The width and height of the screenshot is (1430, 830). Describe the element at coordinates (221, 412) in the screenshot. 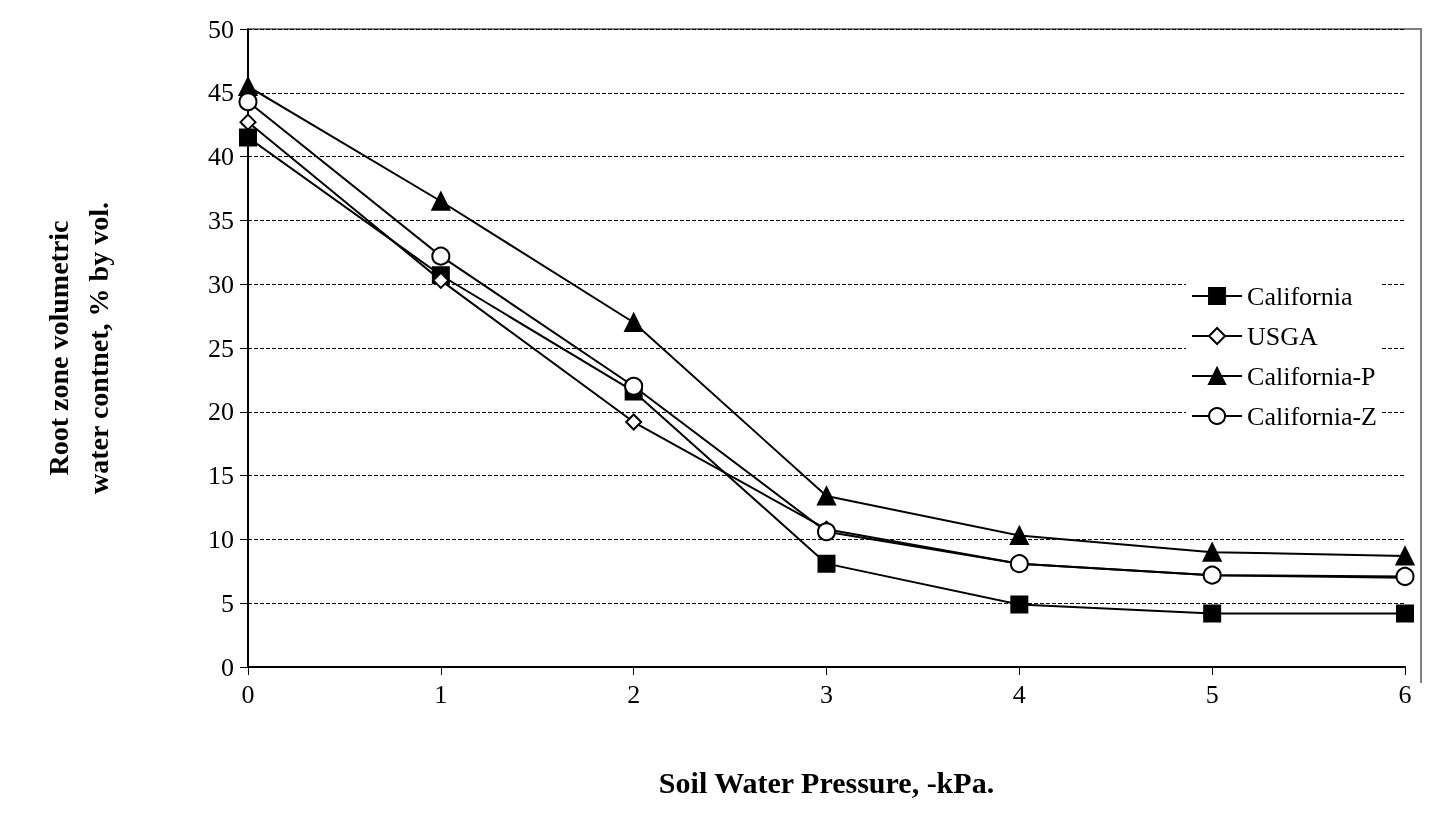

I see `y-tick-label: 20` at that location.